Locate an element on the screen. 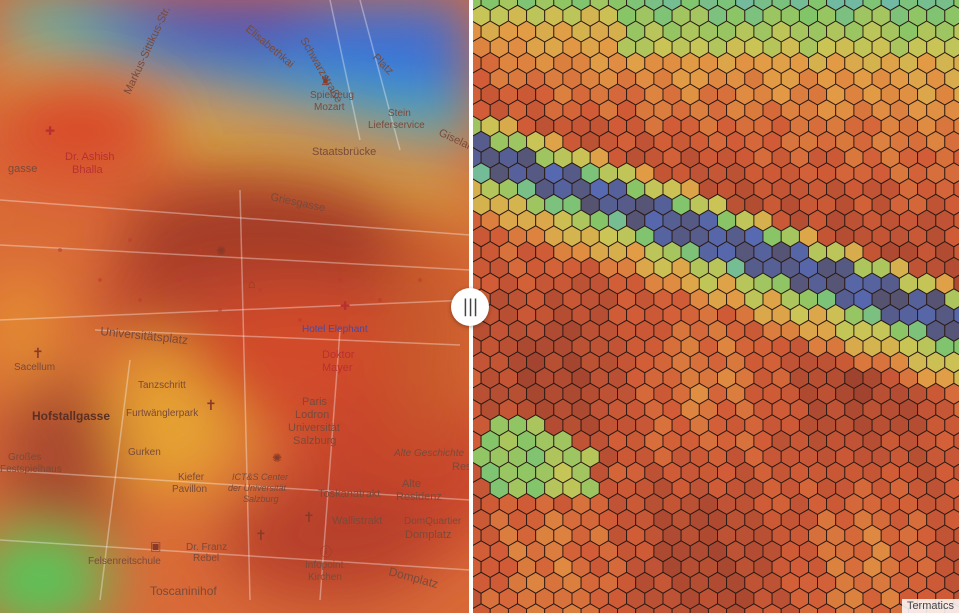 The image size is (959, 613). label-infopoint: Infopoint is located at coordinates (324, 565).